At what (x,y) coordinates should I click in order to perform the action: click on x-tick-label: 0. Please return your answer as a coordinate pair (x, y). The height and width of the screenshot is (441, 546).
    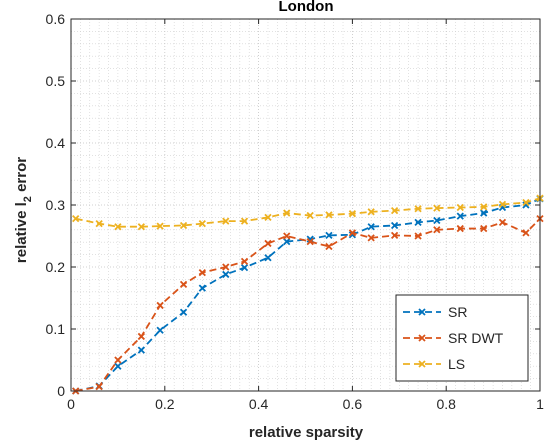
    Looking at the image, I should click on (71, 404).